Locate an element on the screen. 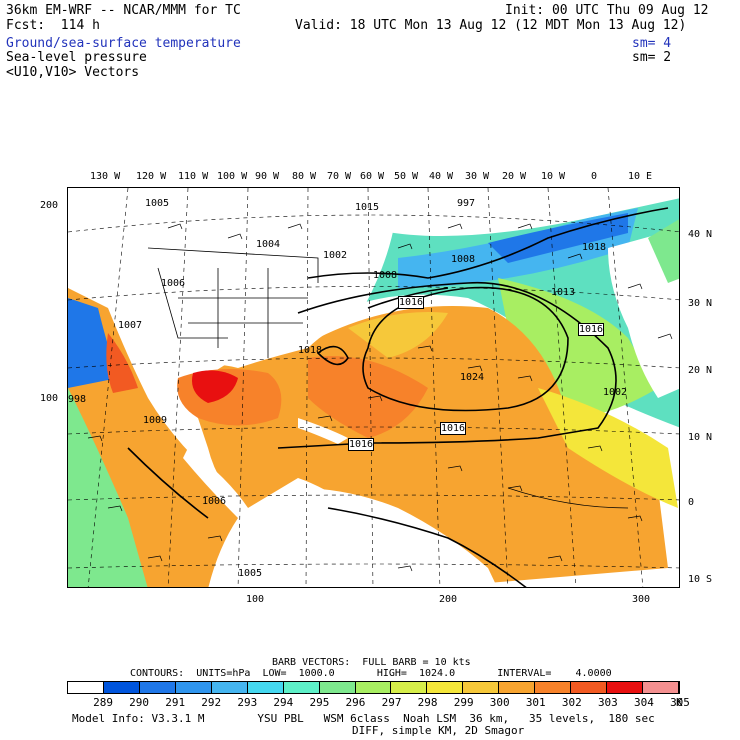 This screenshot has height=740, width=740. colorbar-label: 304 is located at coordinates (644, 702).